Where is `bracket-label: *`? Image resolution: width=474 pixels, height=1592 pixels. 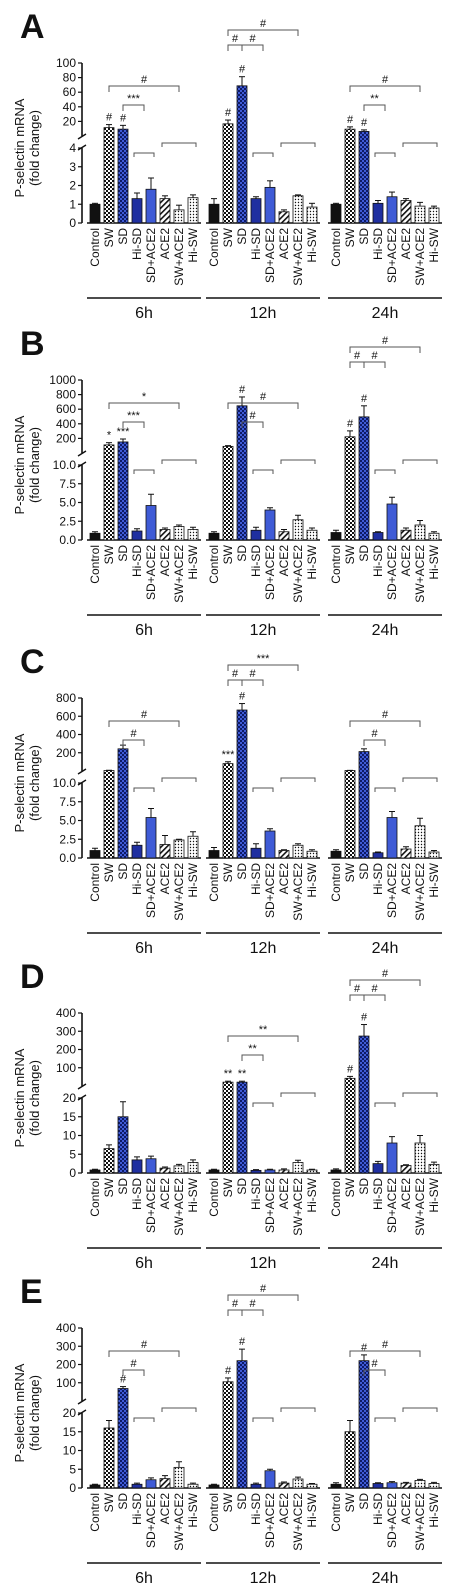 bracket-label: * is located at coordinates (144, 397).